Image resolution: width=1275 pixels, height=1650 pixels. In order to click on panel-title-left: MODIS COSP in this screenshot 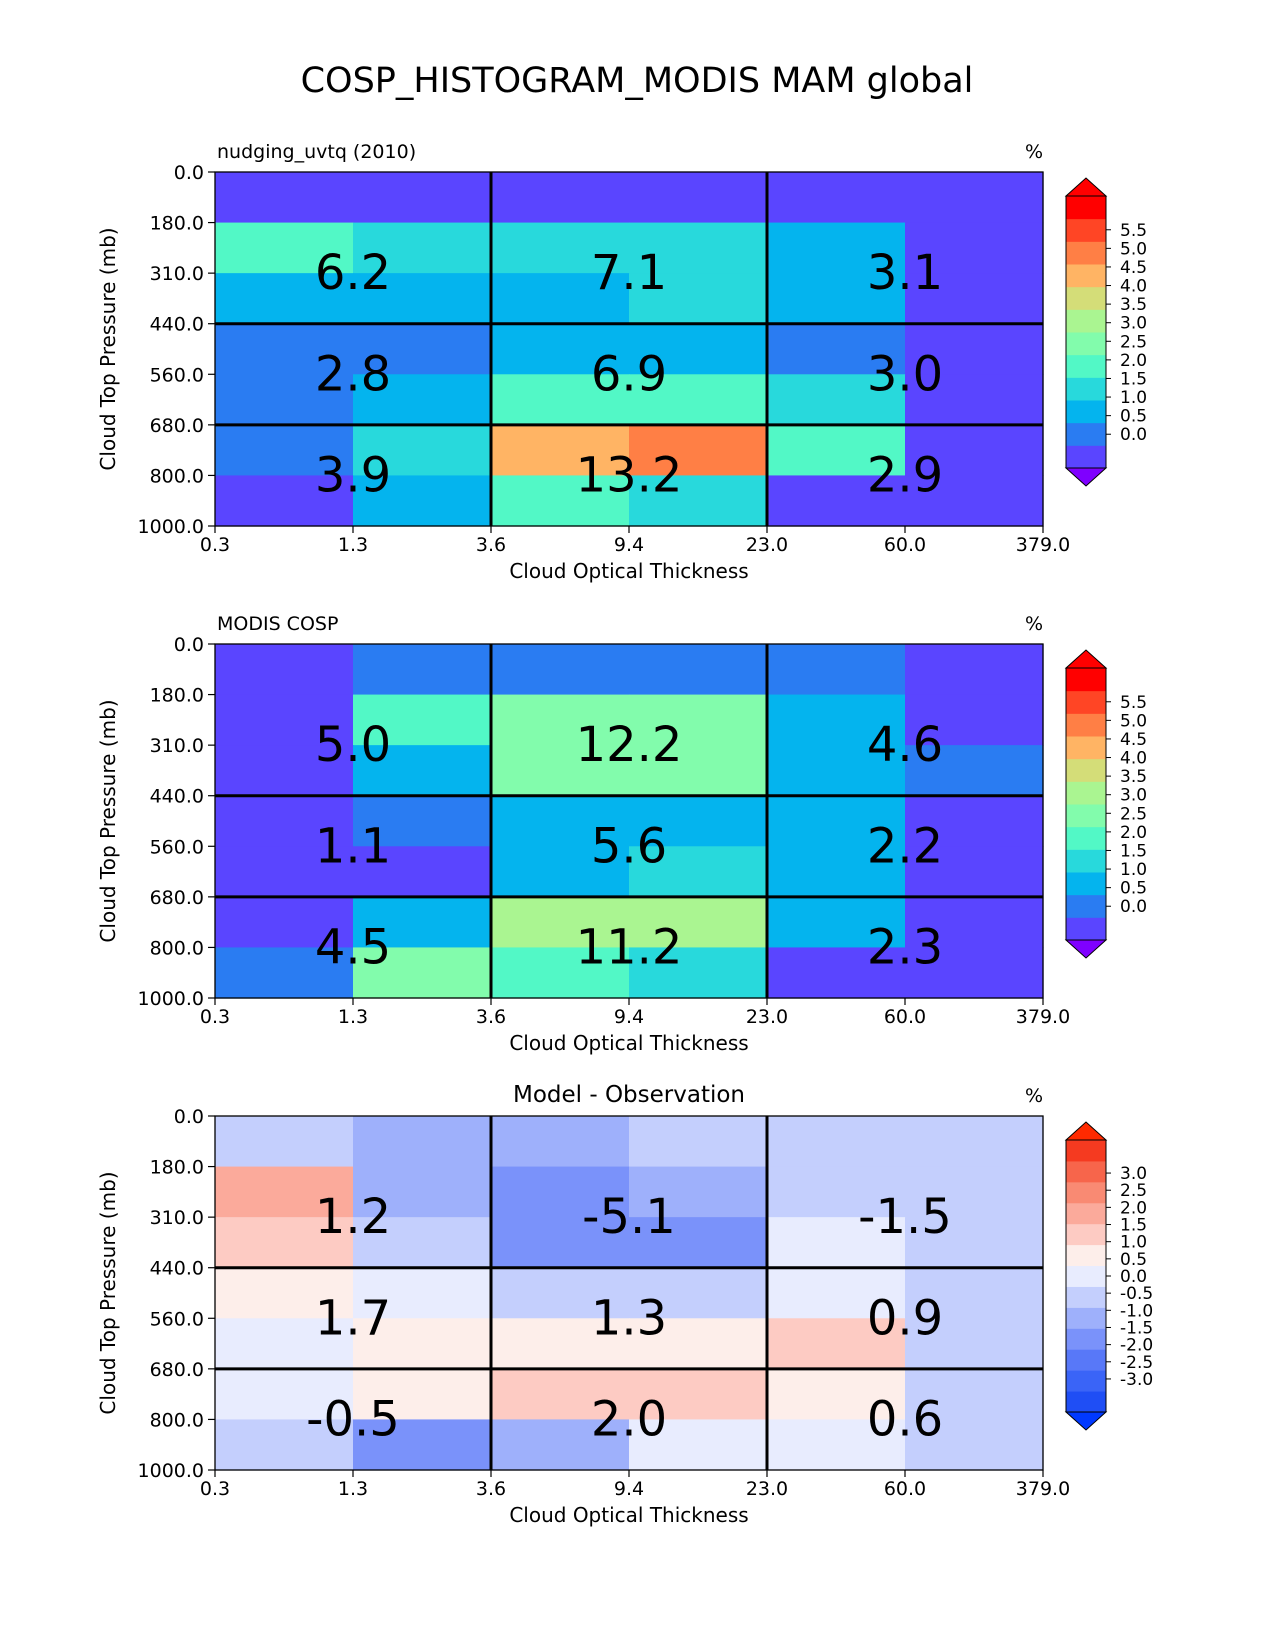, I will do `click(277, 624)`.